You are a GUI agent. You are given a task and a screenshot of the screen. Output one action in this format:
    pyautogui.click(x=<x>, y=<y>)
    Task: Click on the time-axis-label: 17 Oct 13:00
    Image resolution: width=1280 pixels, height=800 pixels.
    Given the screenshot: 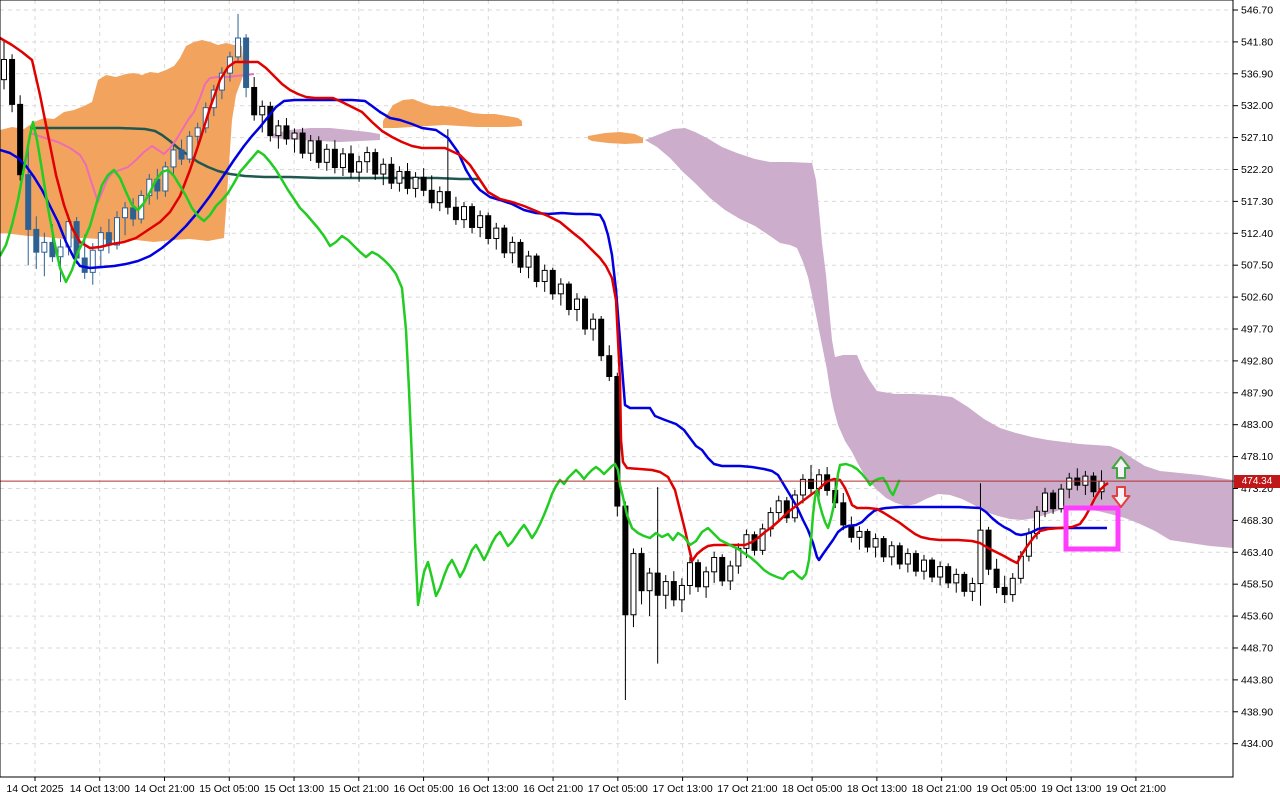 What is the action you would take?
    pyautogui.click(x=683, y=789)
    